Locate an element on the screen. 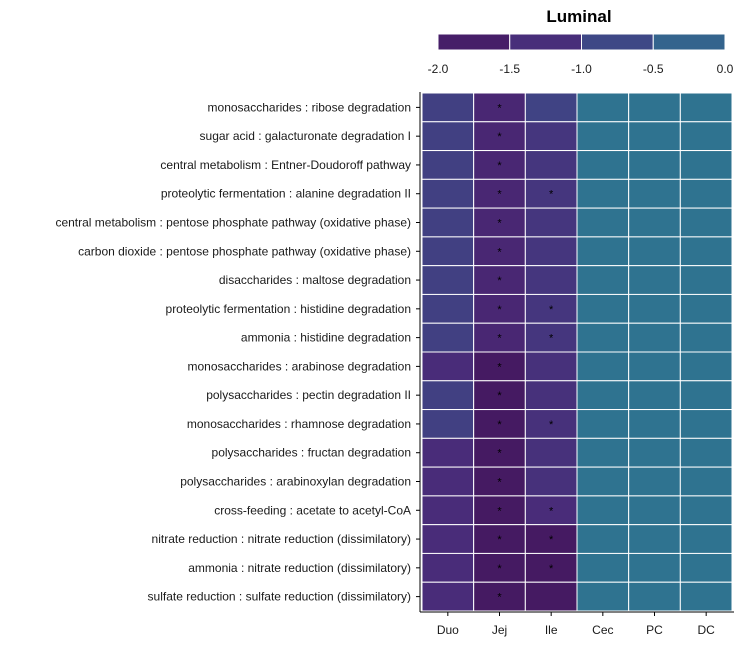 This screenshot has width=744, height=664. legend-tick-label: -1.0 is located at coordinates (581, 69).